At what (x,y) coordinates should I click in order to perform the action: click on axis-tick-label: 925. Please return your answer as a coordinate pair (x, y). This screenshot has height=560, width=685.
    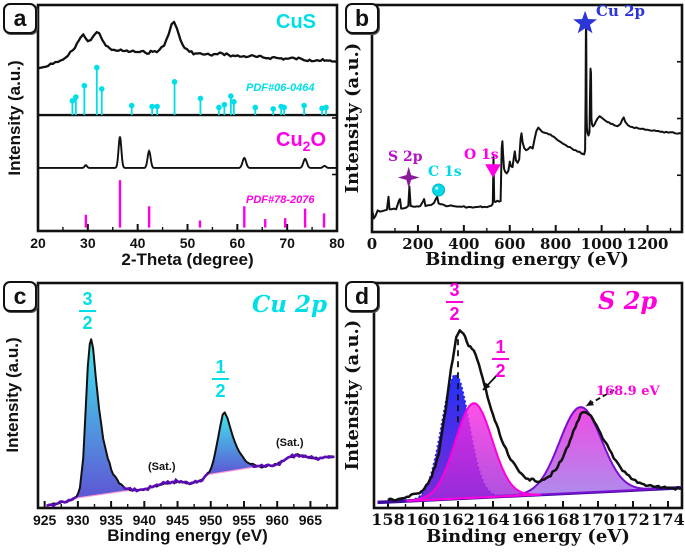
    Looking at the image, I should click on (45, 520).